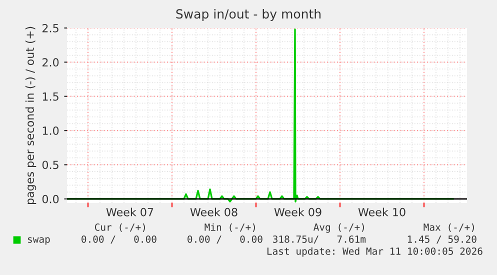 The image size is (497, 275). I want to click on text: Cur (-/+), so click(119, 227).